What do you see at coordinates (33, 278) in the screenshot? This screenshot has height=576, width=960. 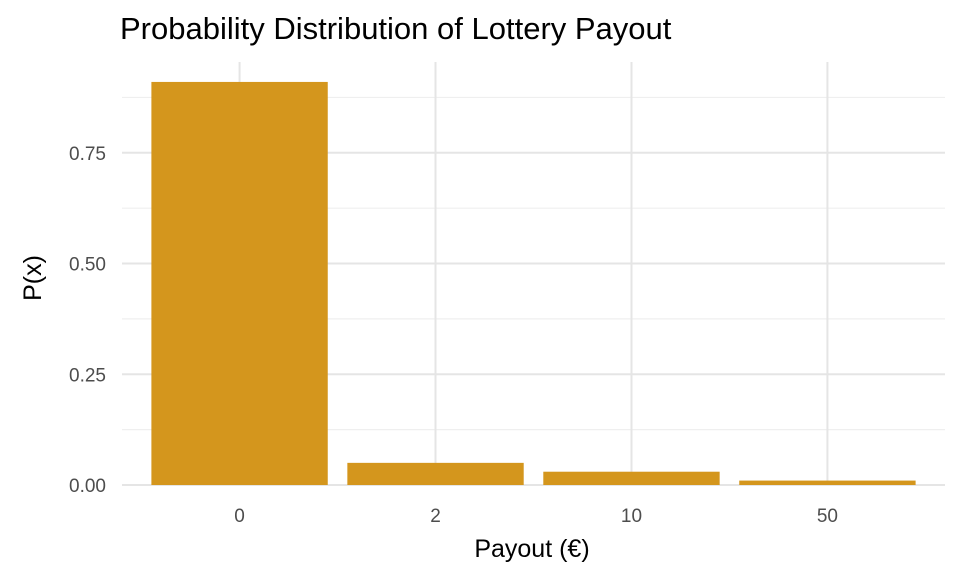 I see `y-axis-title: P(x)` at bounding box center [33, 278].